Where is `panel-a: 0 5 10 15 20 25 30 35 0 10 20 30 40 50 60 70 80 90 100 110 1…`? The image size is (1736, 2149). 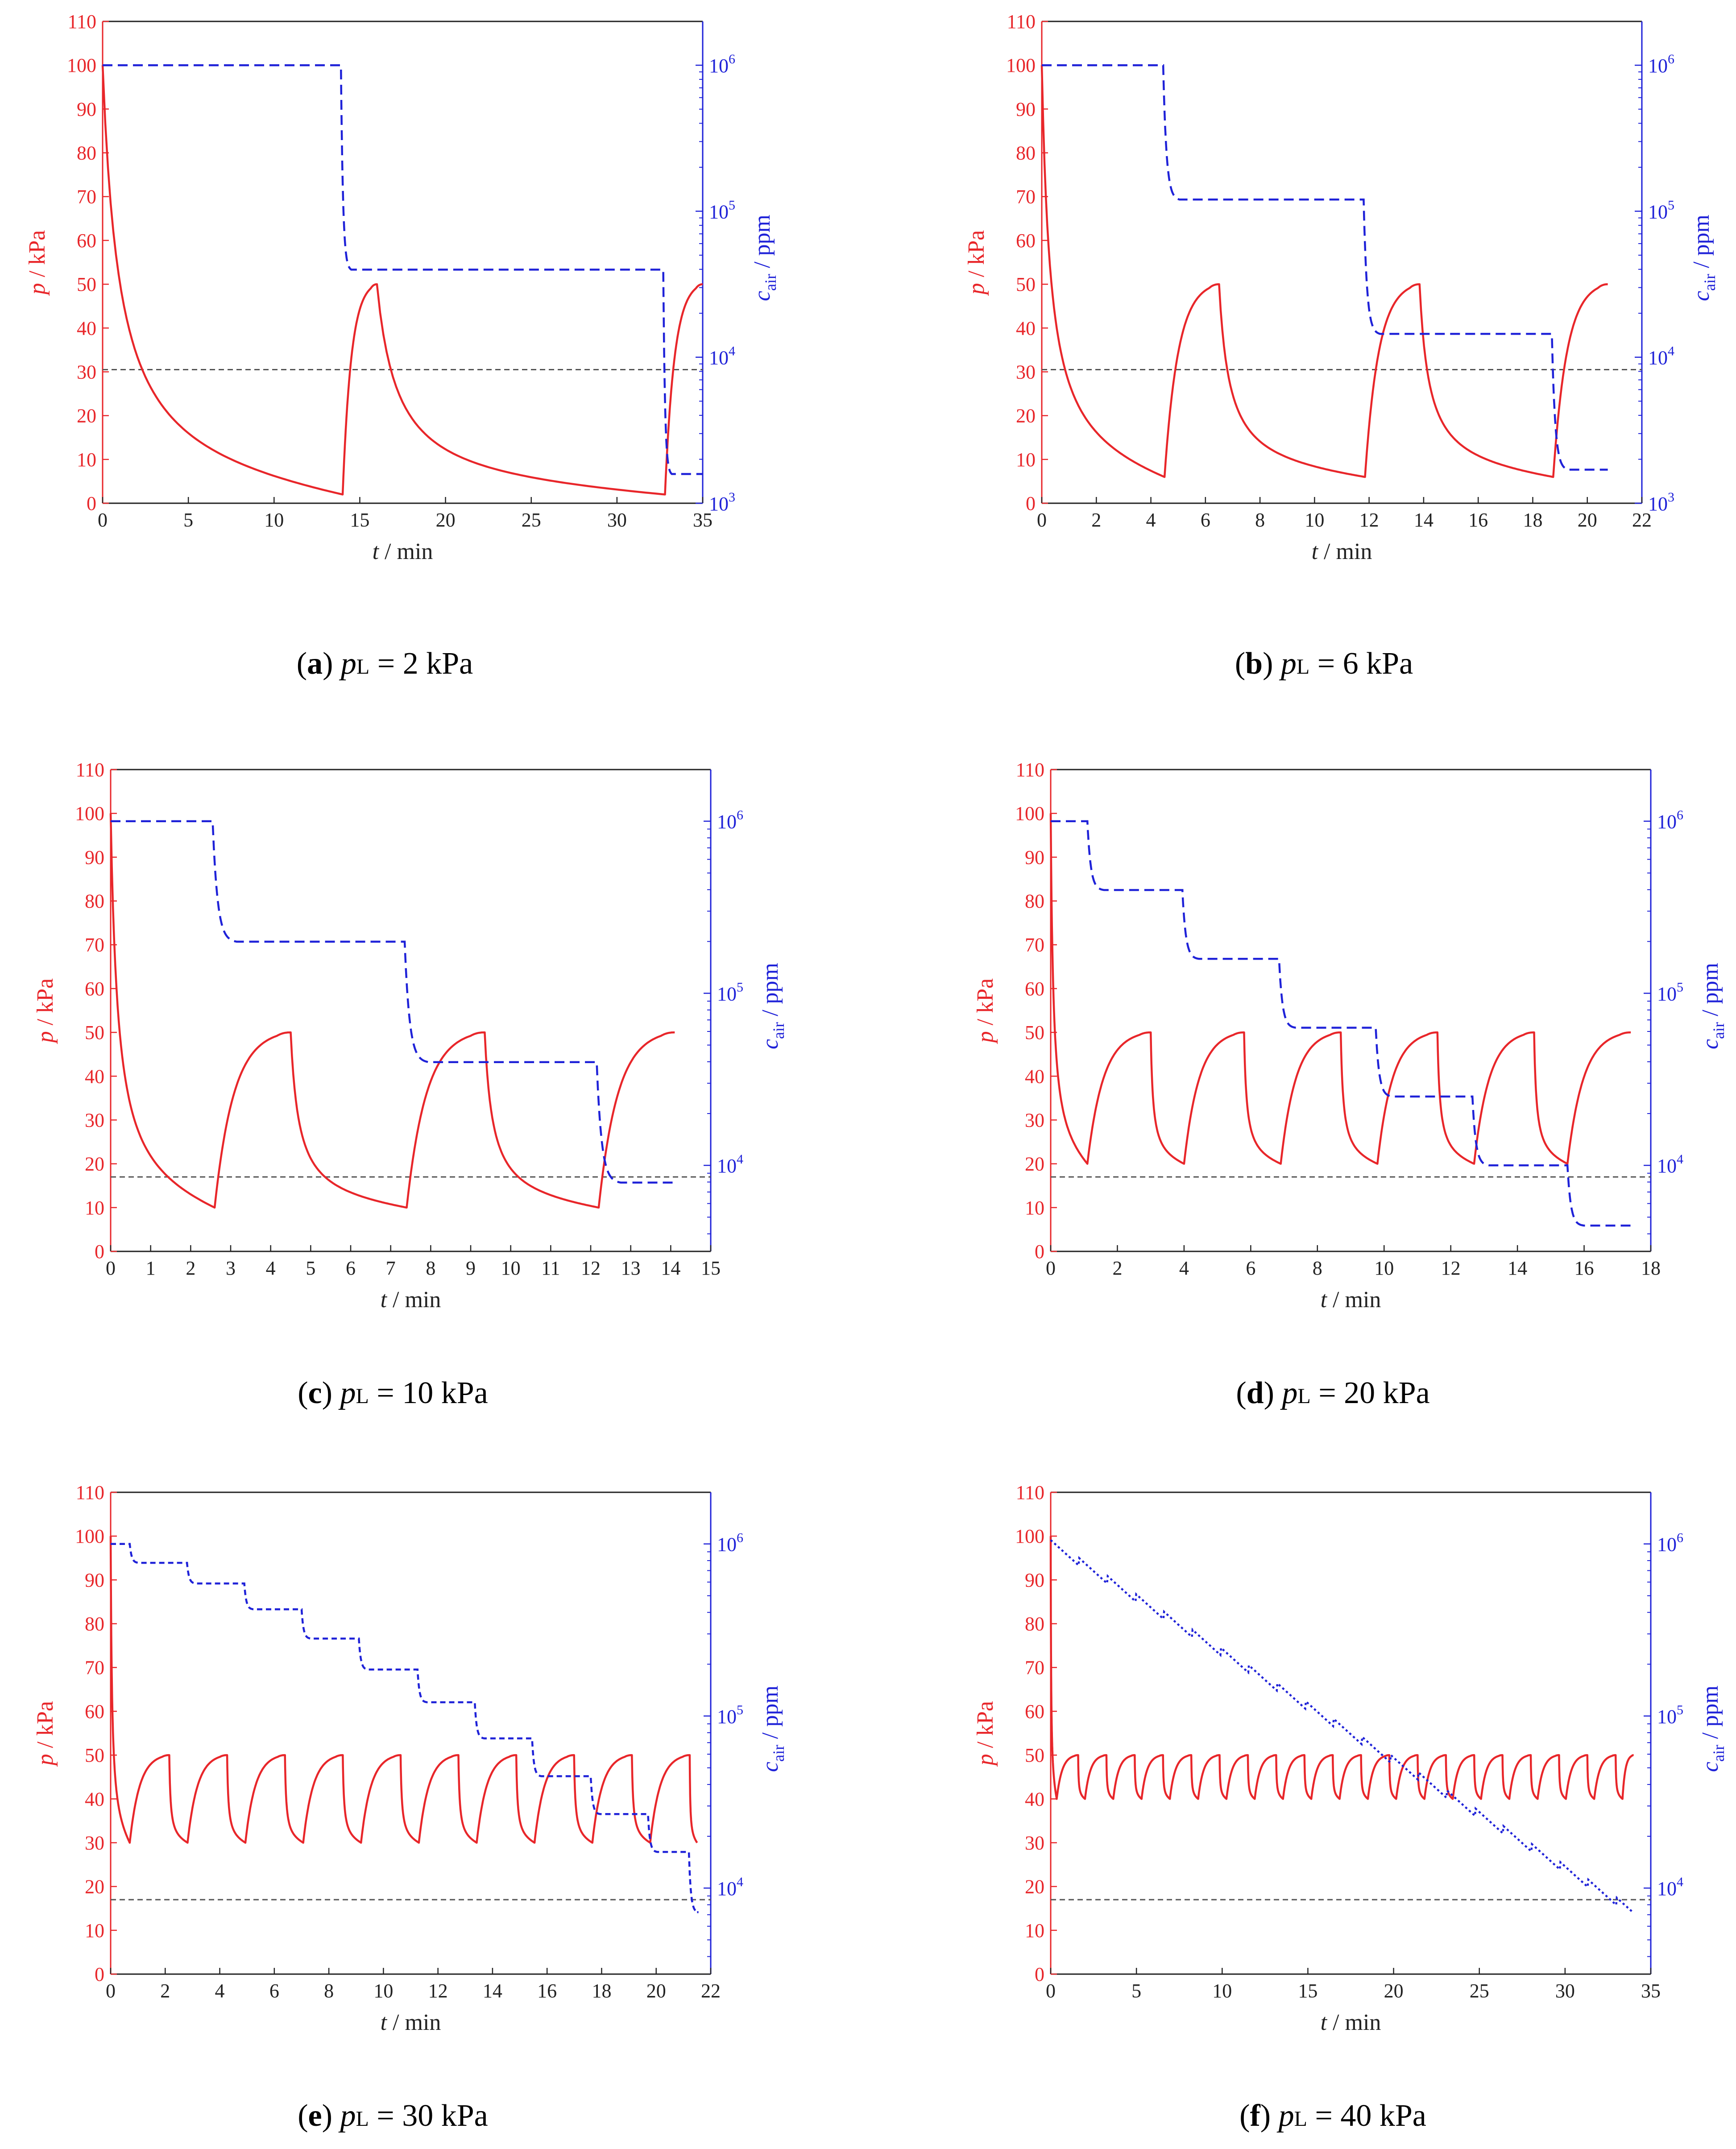
panel-a: 0 5 10 15 20 25 30 35 0 10 20 30 40 50 60 70 80 90 100 110 1… is located at coordinates (402, 346).